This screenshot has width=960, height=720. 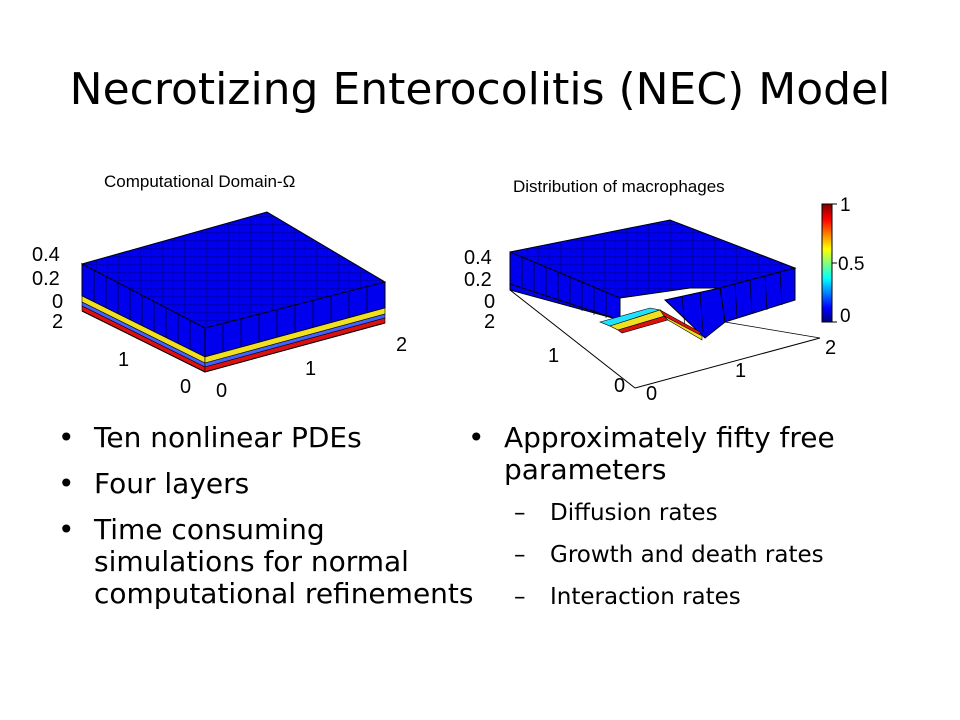 What do you see at coordinates (658, 597) in the screenshot?
I see `sub-bullet-item: Interaction rates` at bounding box center [658, 597].